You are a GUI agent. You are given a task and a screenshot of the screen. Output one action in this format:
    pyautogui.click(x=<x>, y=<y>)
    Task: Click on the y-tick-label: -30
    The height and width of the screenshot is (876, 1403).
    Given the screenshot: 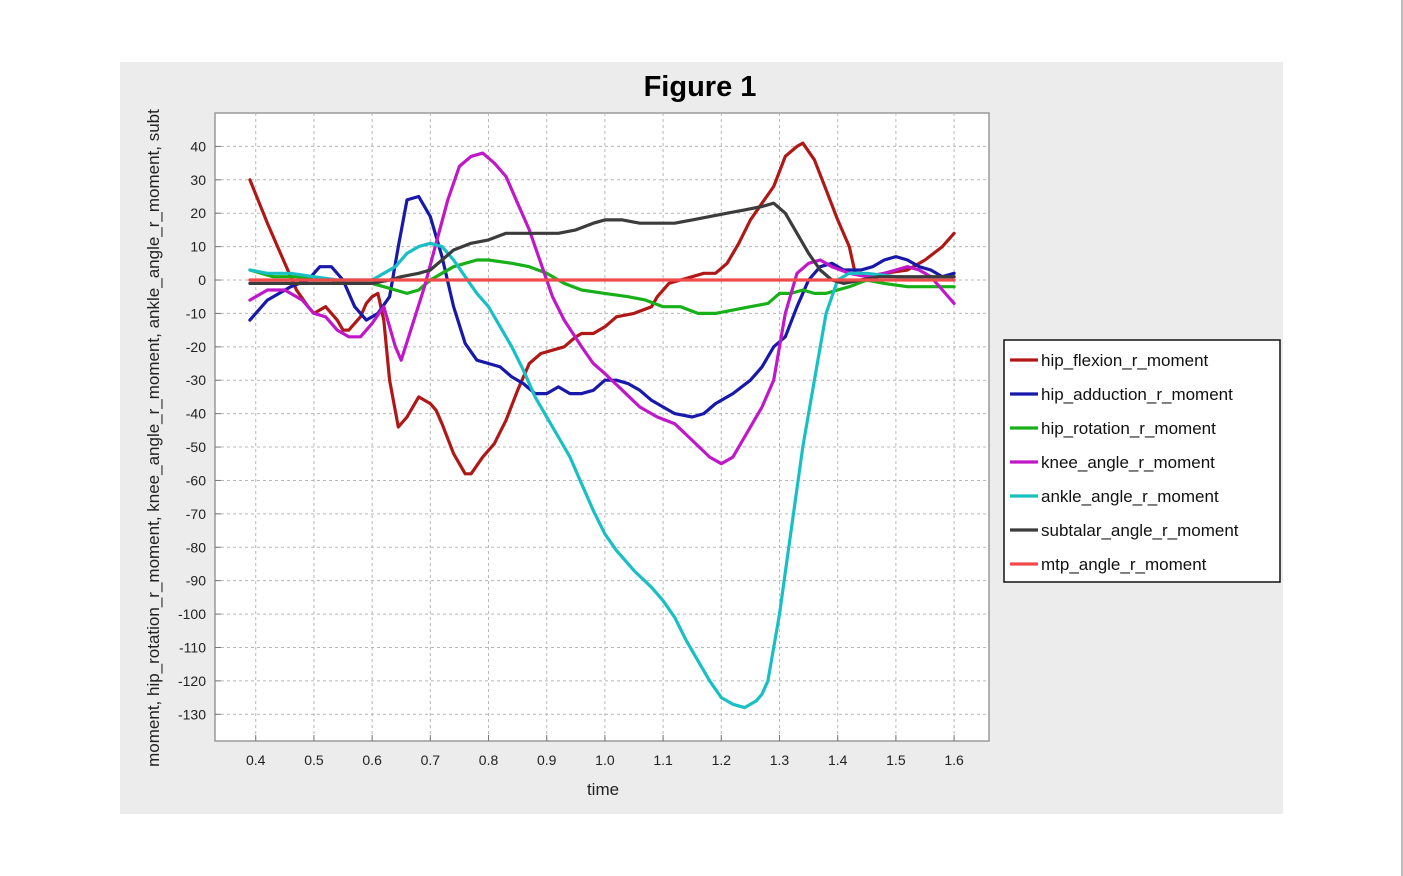 What is the action you would take?
    pyautogui.click(x=196, y=380)
    